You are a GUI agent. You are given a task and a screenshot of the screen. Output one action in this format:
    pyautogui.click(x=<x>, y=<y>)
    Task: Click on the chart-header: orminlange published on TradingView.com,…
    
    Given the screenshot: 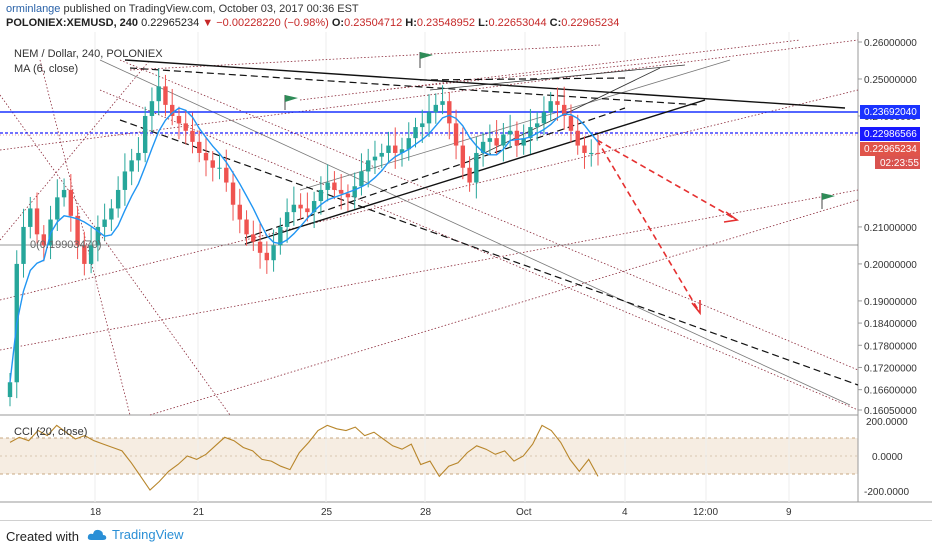 What is the action you would take?
    pyautogui.click(x=466, y=16)
    